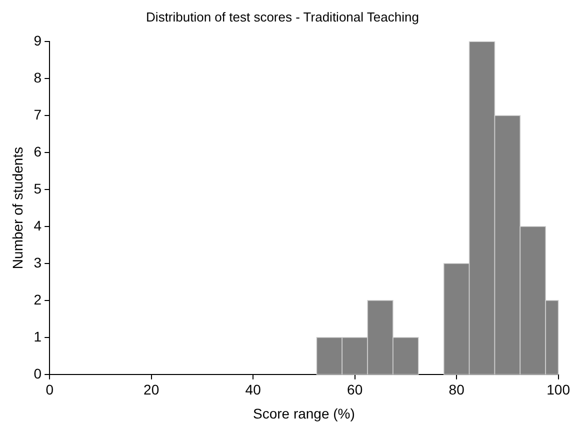 This screenshot has height=431, width=573. Describe the element at coordinates (38, 225) in the screenshot. I see `y-tick-label: 4` at that location.